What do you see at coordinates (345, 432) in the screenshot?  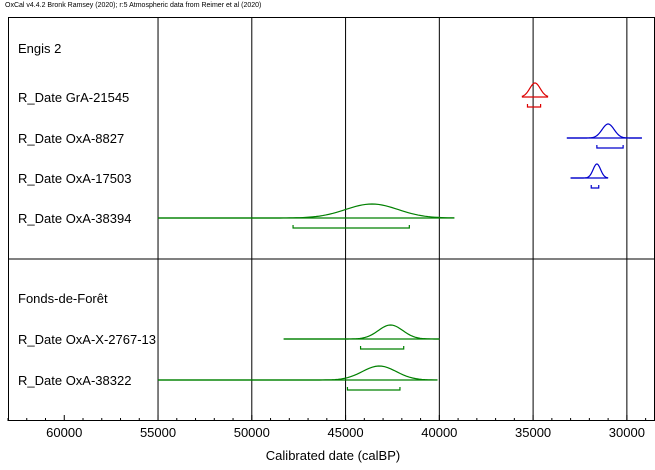 I see `tick-label: 45000` at bounding box center [345, 432].